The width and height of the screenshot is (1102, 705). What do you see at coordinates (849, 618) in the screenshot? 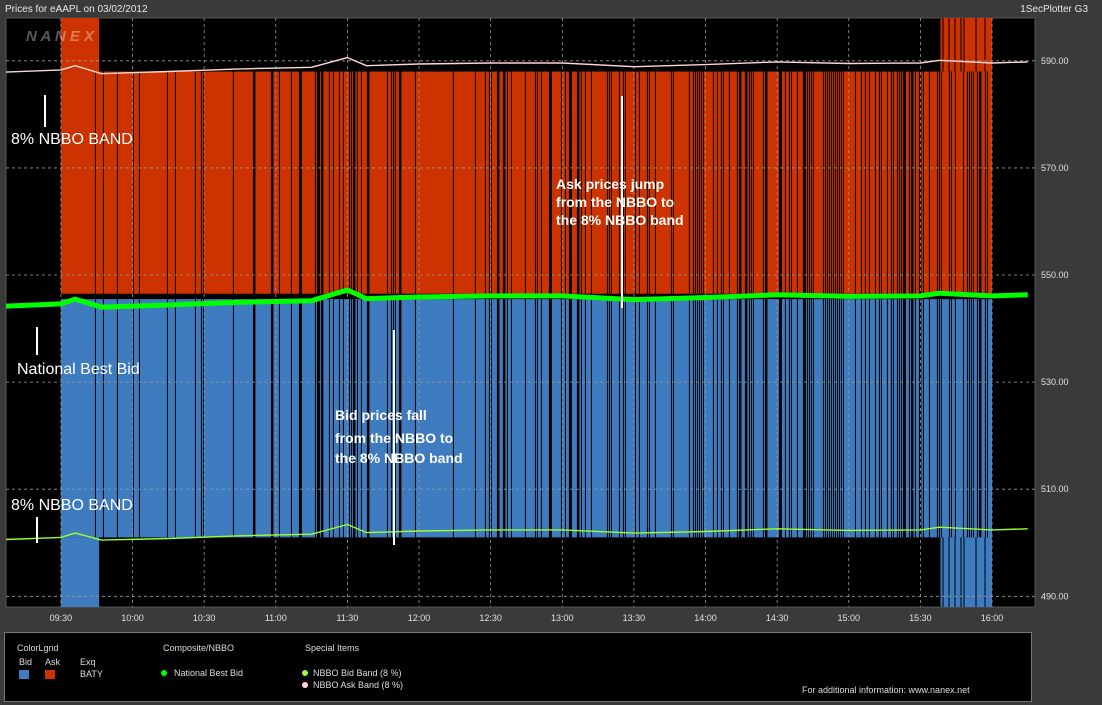
I see `x-tick-label: 15:00` at bounding box center [849, 618].